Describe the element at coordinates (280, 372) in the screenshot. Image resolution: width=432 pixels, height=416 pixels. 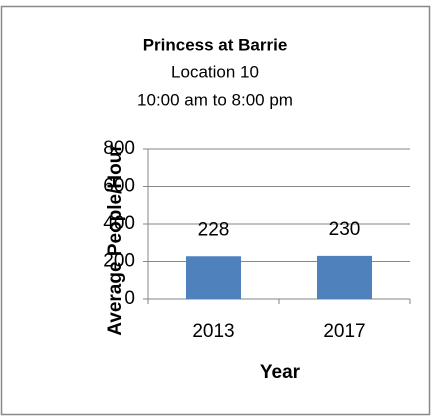
I see `x-axis-label: Year` at that location.